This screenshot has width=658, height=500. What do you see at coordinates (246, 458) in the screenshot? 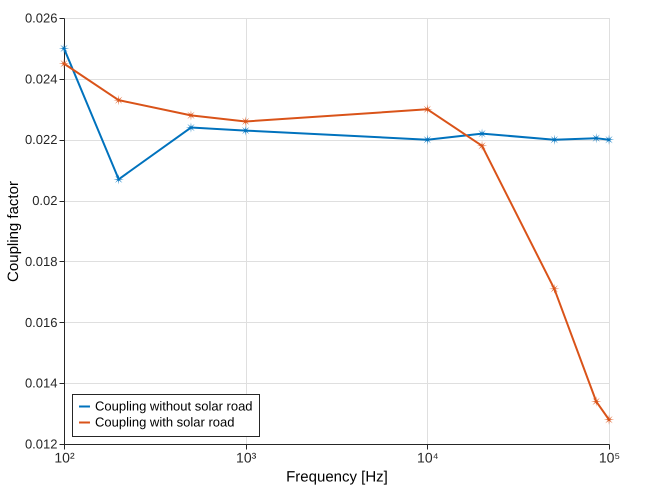
I see `x-tick-label: 10³` at bounding box center [246, 458].